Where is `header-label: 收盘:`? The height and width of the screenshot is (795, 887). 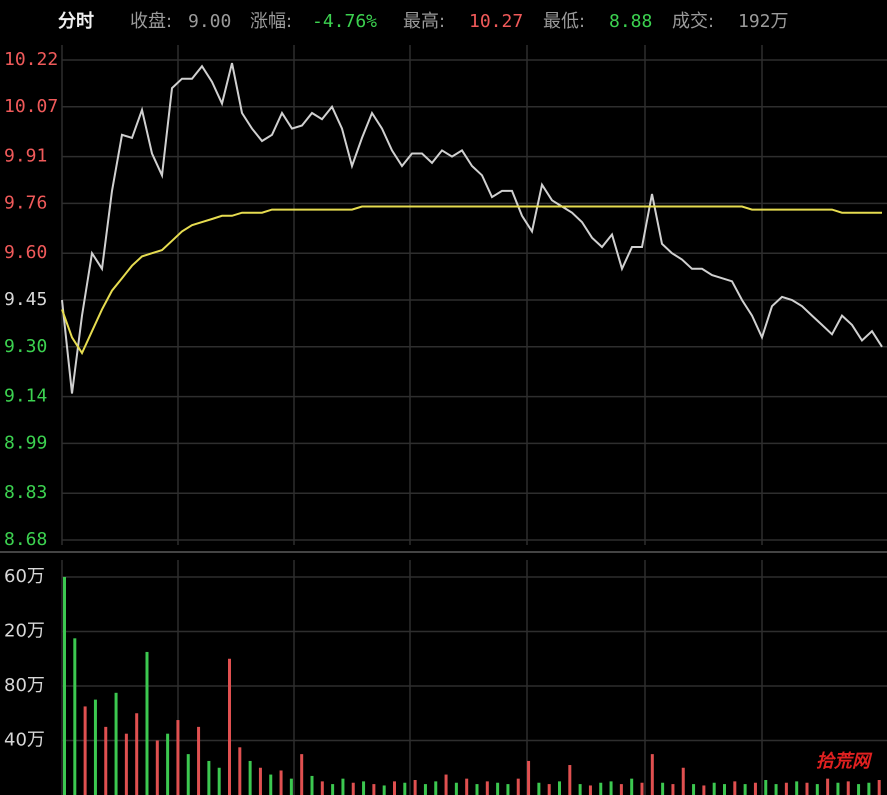
header-label: 收盘: is located at coordinates (151, 21).